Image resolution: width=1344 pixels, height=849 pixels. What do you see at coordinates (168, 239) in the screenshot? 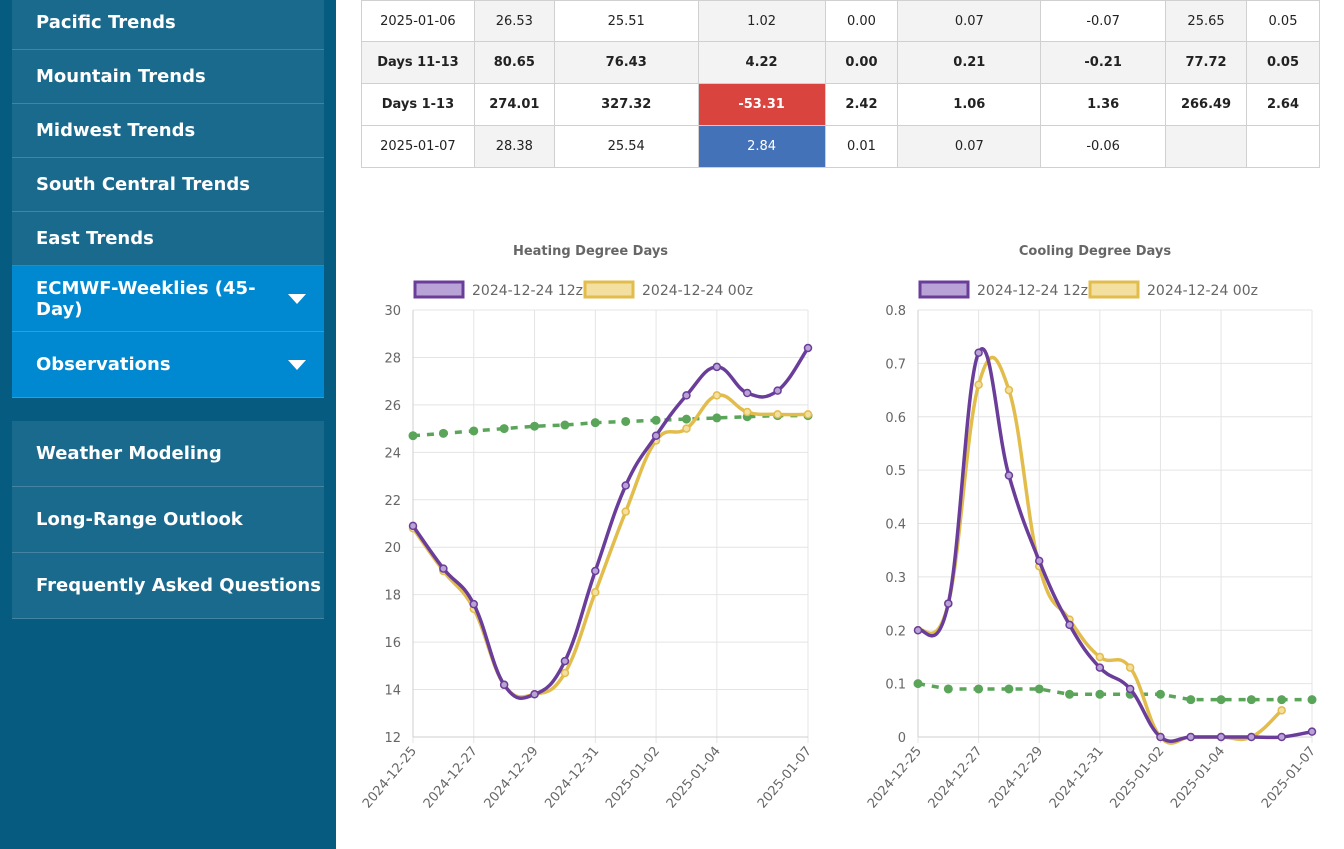
I see `nav-east-trends: East Trends` at bounding box center [168, 239].